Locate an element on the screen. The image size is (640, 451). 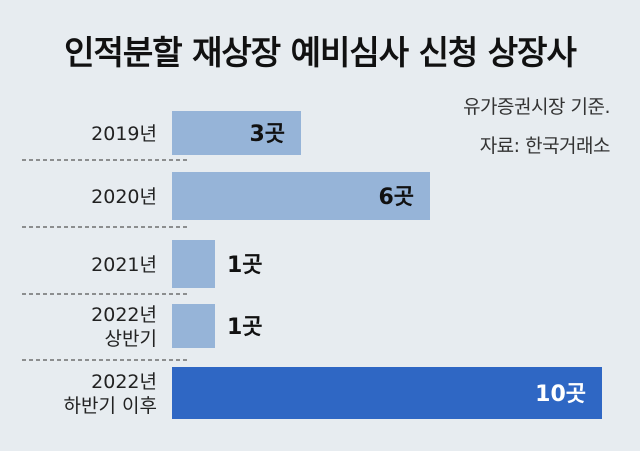
category-label: 2021년 is located at coordinates (124, 265).